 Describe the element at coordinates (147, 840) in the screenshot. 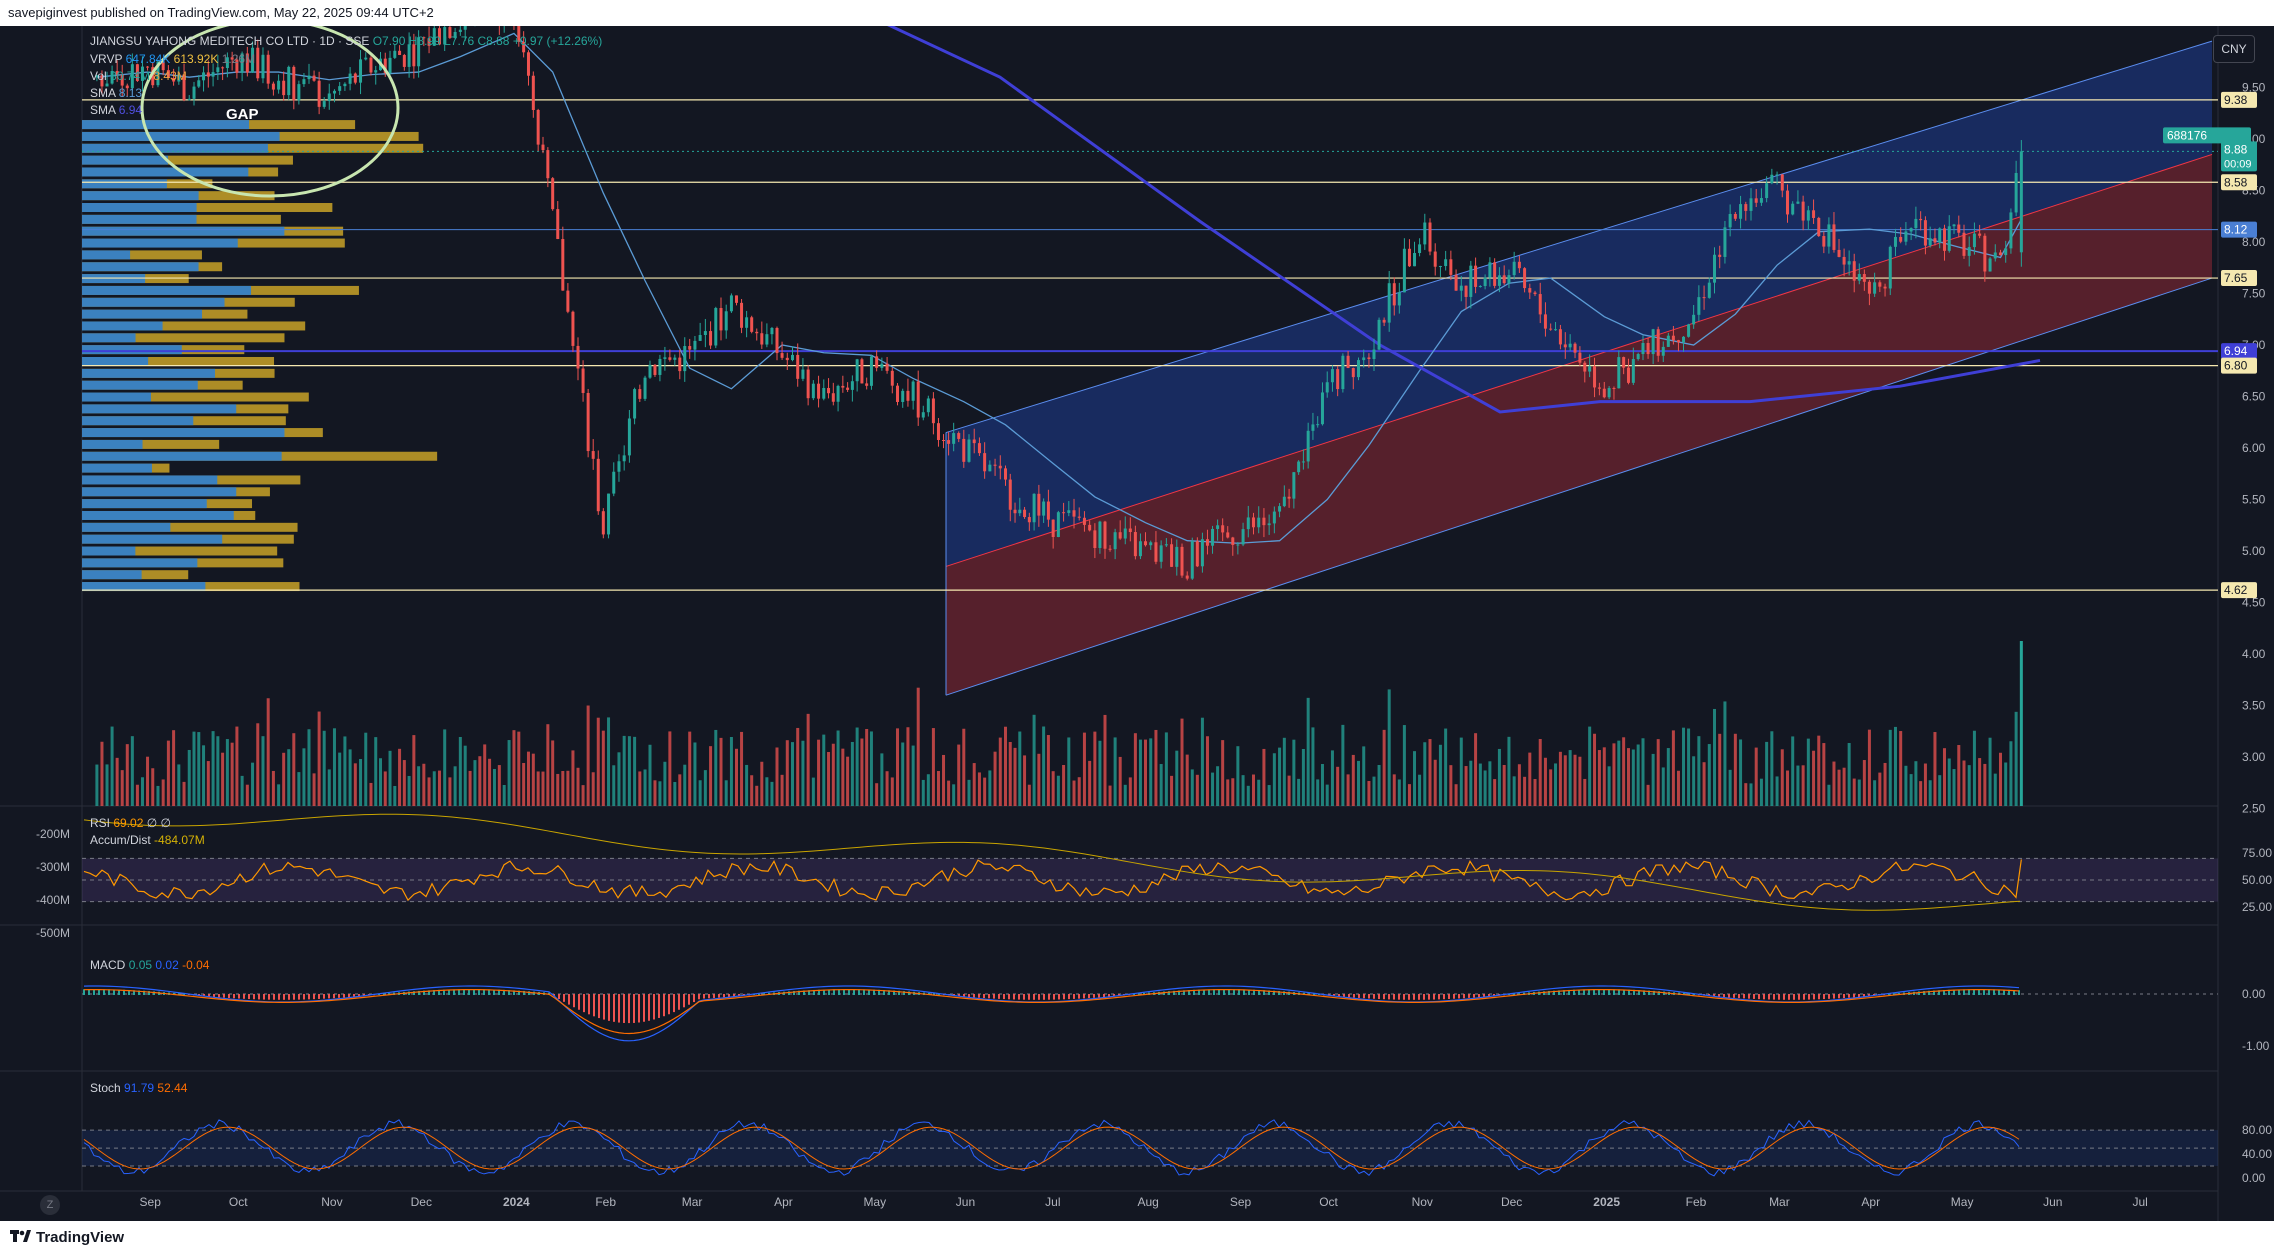

I see `legend-ad: Accum/Dist -484.07M` at that location.